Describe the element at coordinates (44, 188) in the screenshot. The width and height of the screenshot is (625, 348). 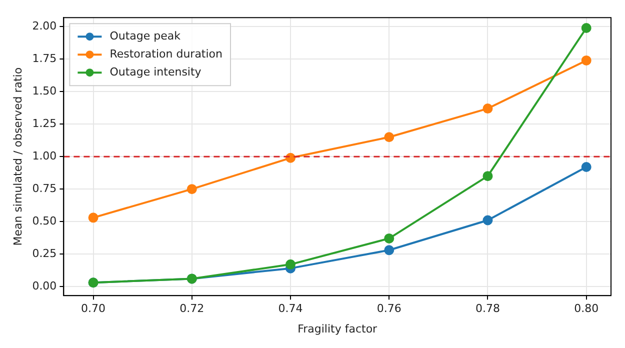
I see `y-tick-label: 0.75` at that location.